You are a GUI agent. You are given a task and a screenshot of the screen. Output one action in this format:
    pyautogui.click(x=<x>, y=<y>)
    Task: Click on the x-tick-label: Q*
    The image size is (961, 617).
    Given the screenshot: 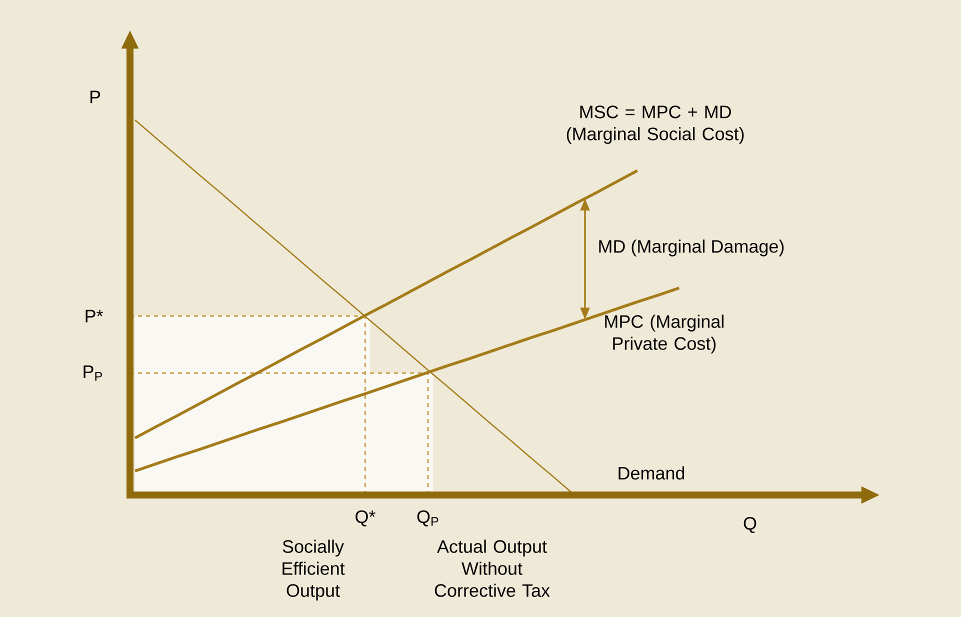 What is the action you would take?
    pyautogui.click(x=366, y=518)
    